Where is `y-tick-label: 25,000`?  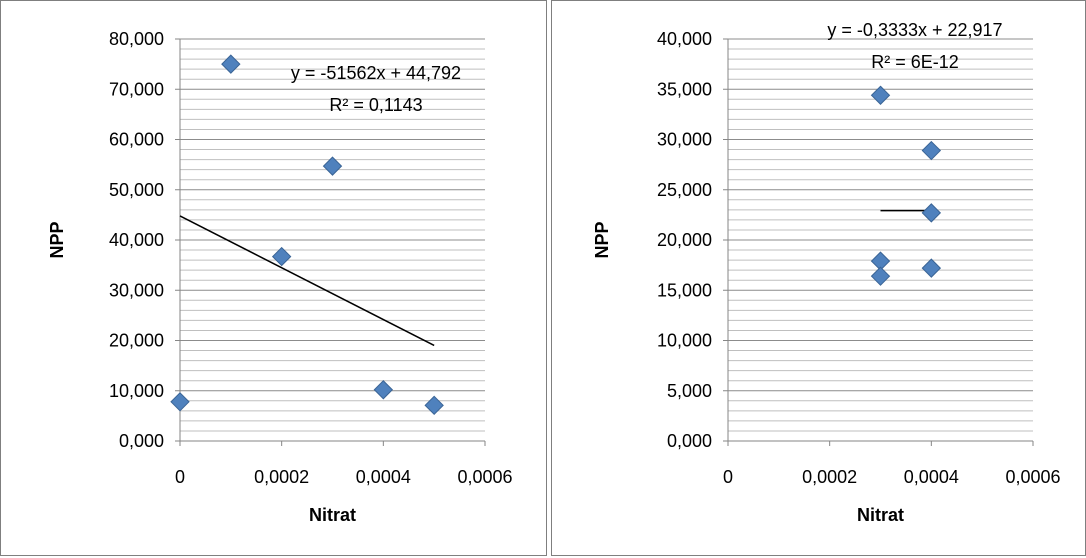 y-tick-label: 25,000 is located at coordinates (684, 190).